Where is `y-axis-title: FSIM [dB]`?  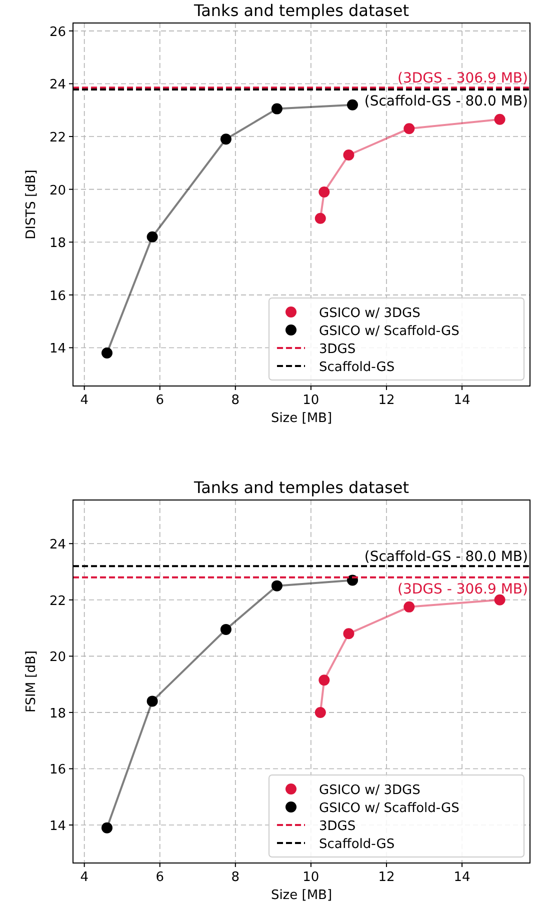 y-axis-title: FSIM [dB] is located at coordinates (31, 681).